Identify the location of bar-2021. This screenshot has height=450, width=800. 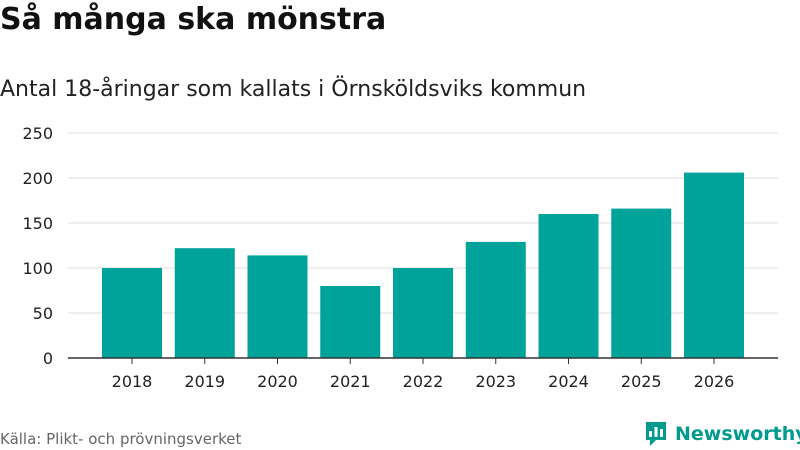
(350, 322).